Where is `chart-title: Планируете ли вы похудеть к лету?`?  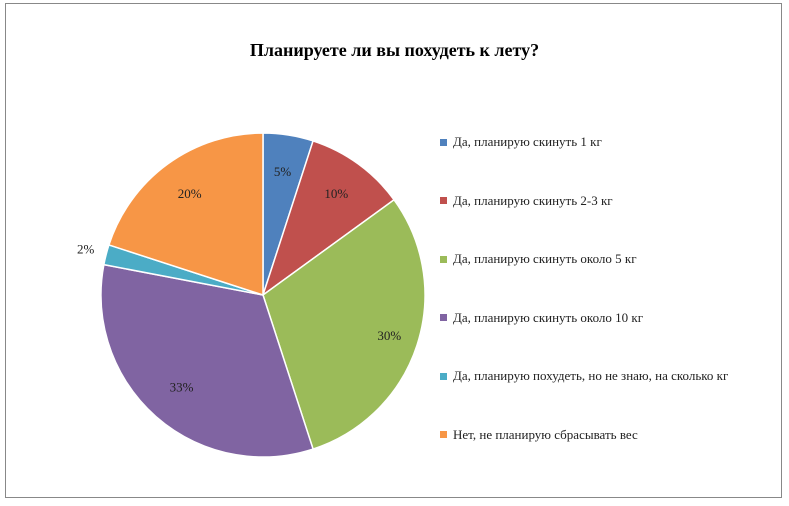 chart-title: Планируете ли вы похудеть к лету? is located at coordinates (394, 50).